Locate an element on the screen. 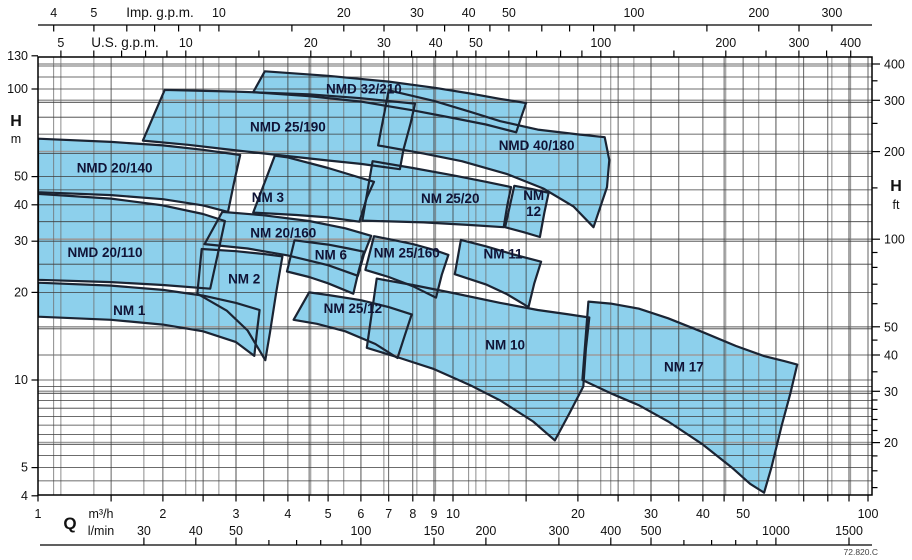  axis-imp-gpm: 4 5 10 20 30 40 50 100 200 300 Imp. g.p.m. is located at coordinates (455, 18).